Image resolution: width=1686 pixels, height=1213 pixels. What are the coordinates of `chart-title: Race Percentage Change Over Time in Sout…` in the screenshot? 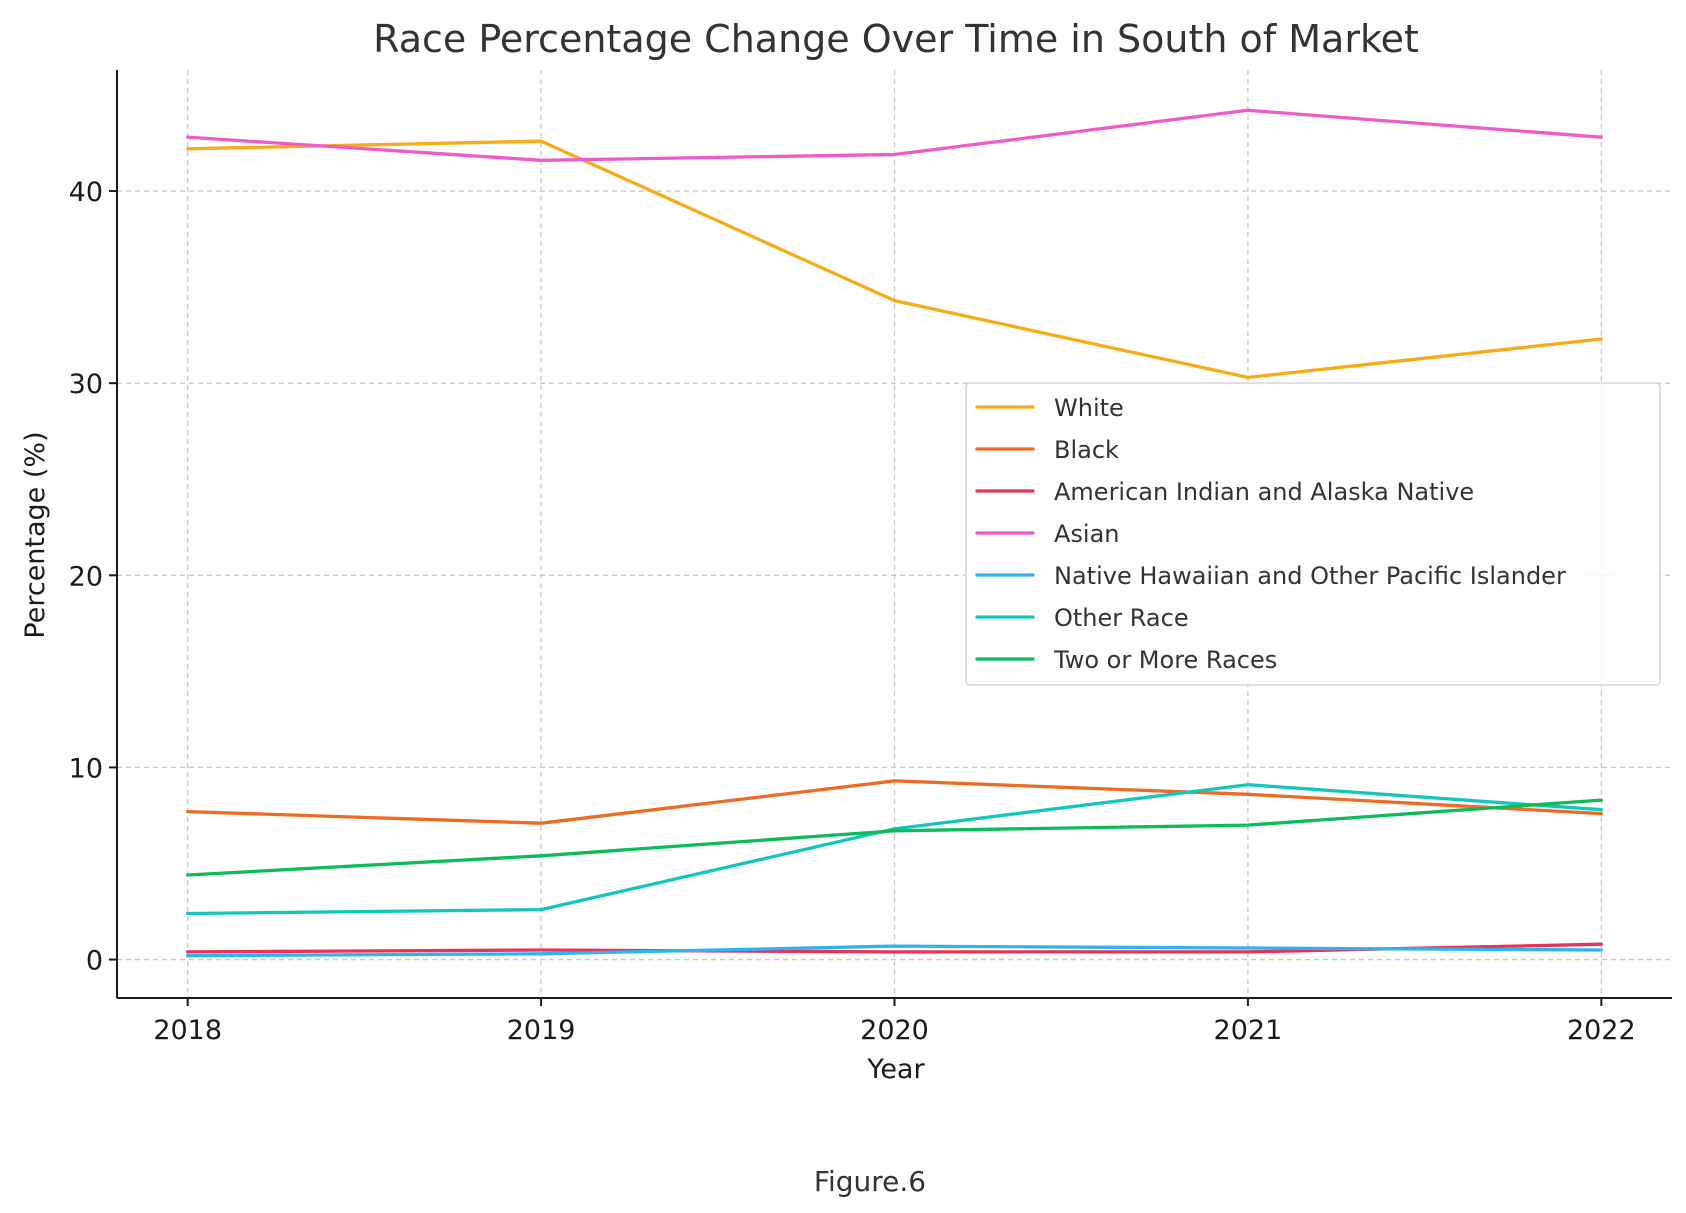 It's located at (896, 39).